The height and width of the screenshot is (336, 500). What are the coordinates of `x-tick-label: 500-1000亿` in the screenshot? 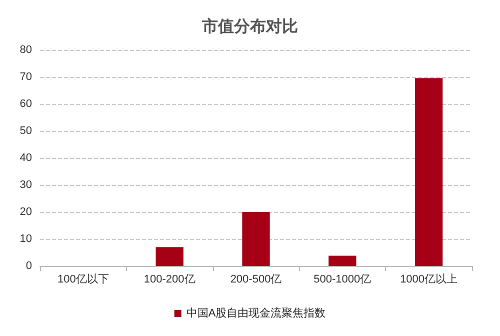 It's located at (343, 280).